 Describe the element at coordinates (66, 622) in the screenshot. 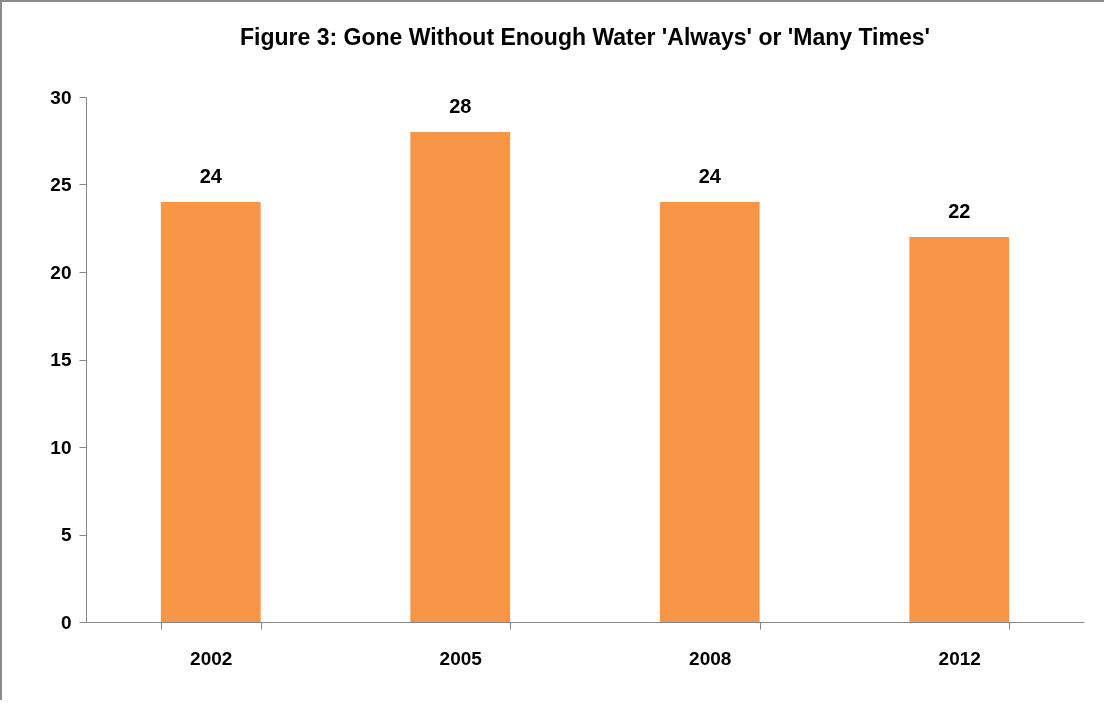

I see `y-tick-label: 0` at that location.